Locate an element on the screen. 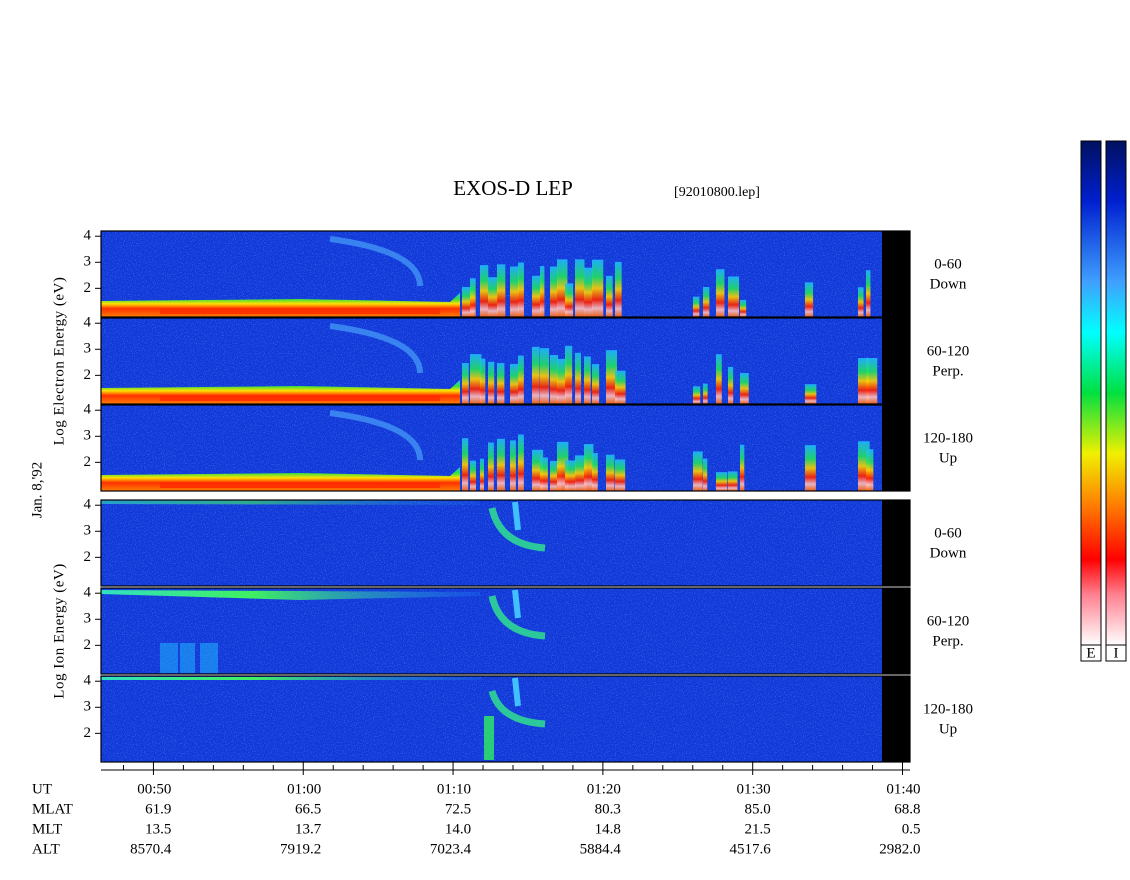 This screenshot has width=1130, height=880. ephemeris-value: 7919.2 is located at coordinates (300, 849).